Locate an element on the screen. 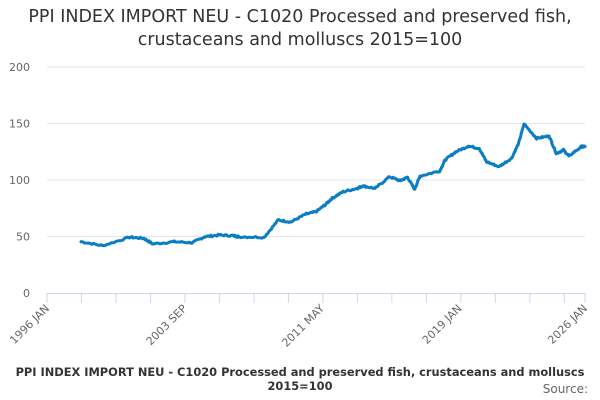 The height and width of the screenshot is (400, 600). x-tick-label: 2026 JAN is located at coordinates (567, 324).